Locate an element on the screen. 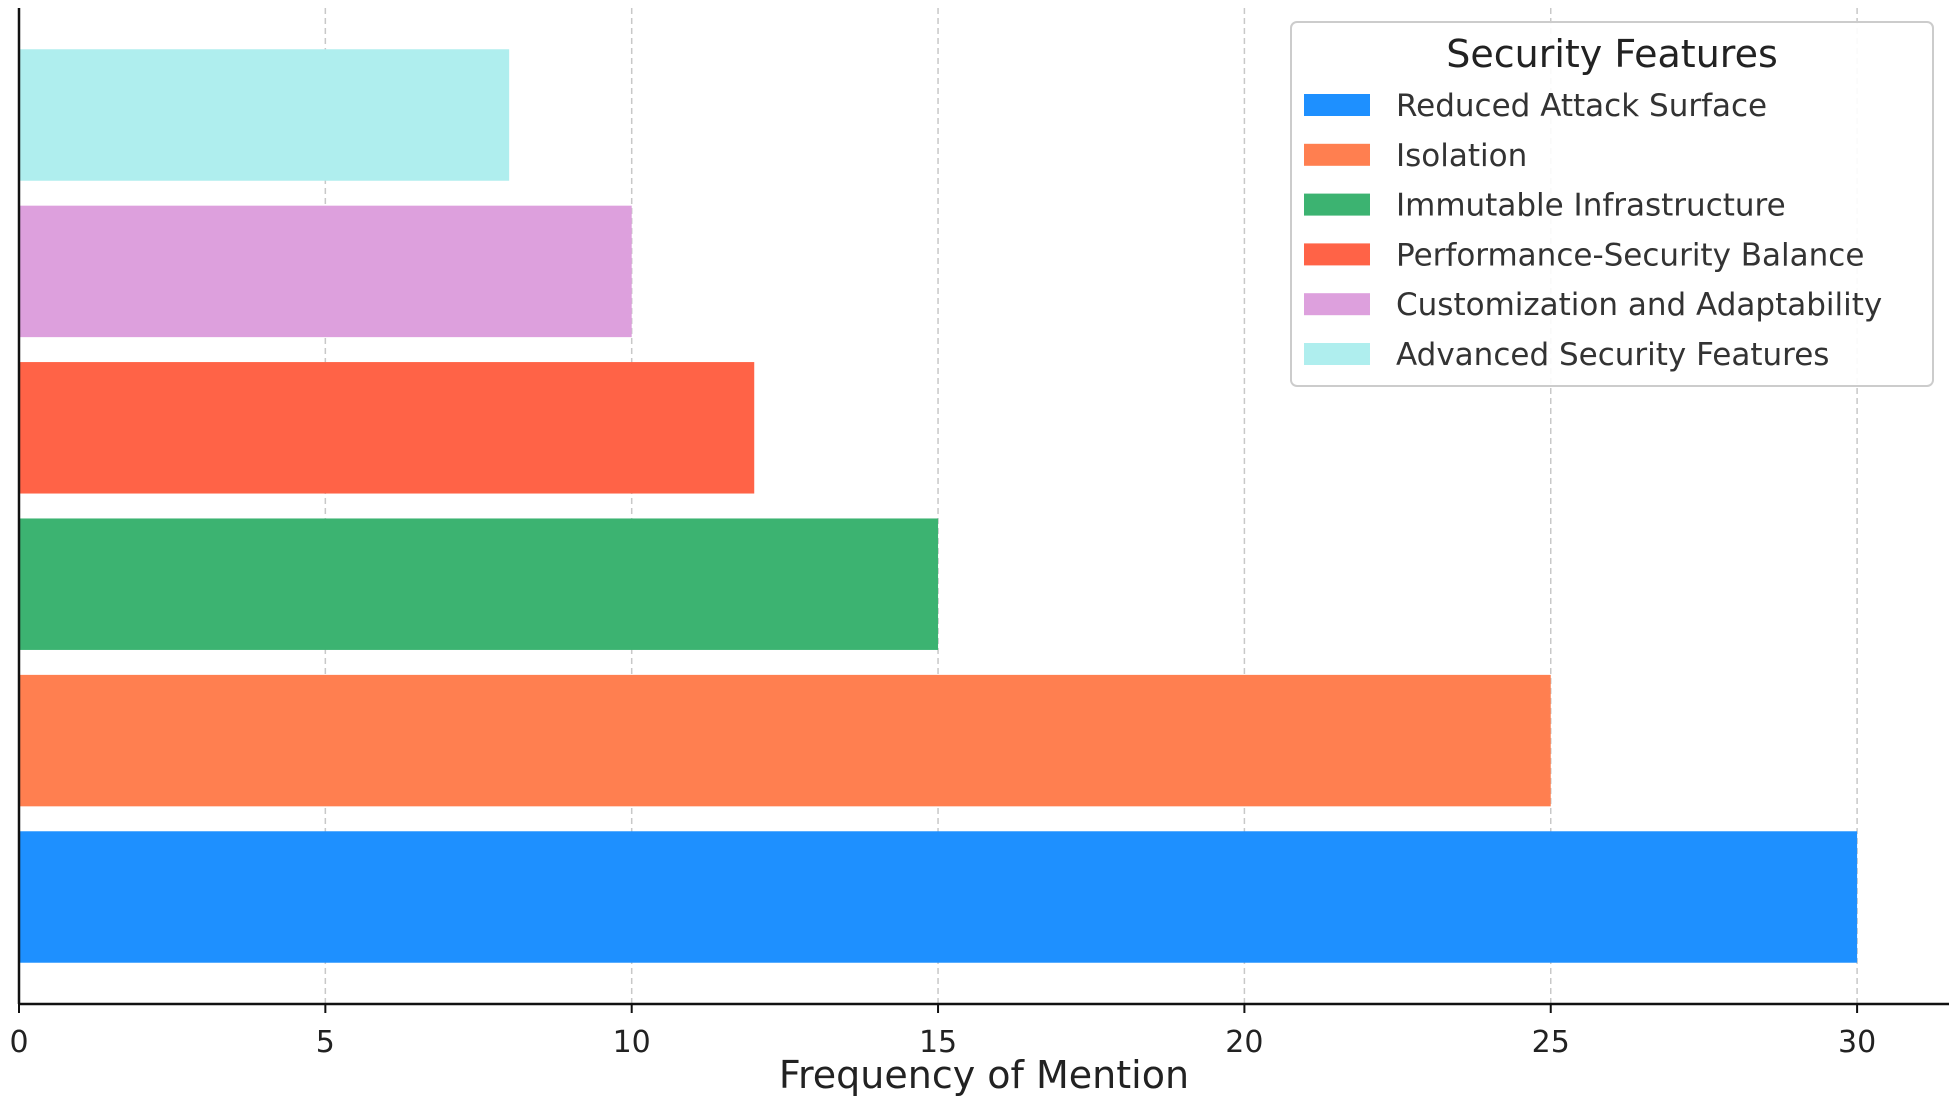 The height and width of the screenshot is (1107, 1957). legend-swatch-isolation is located at coordinates (1337, 154).